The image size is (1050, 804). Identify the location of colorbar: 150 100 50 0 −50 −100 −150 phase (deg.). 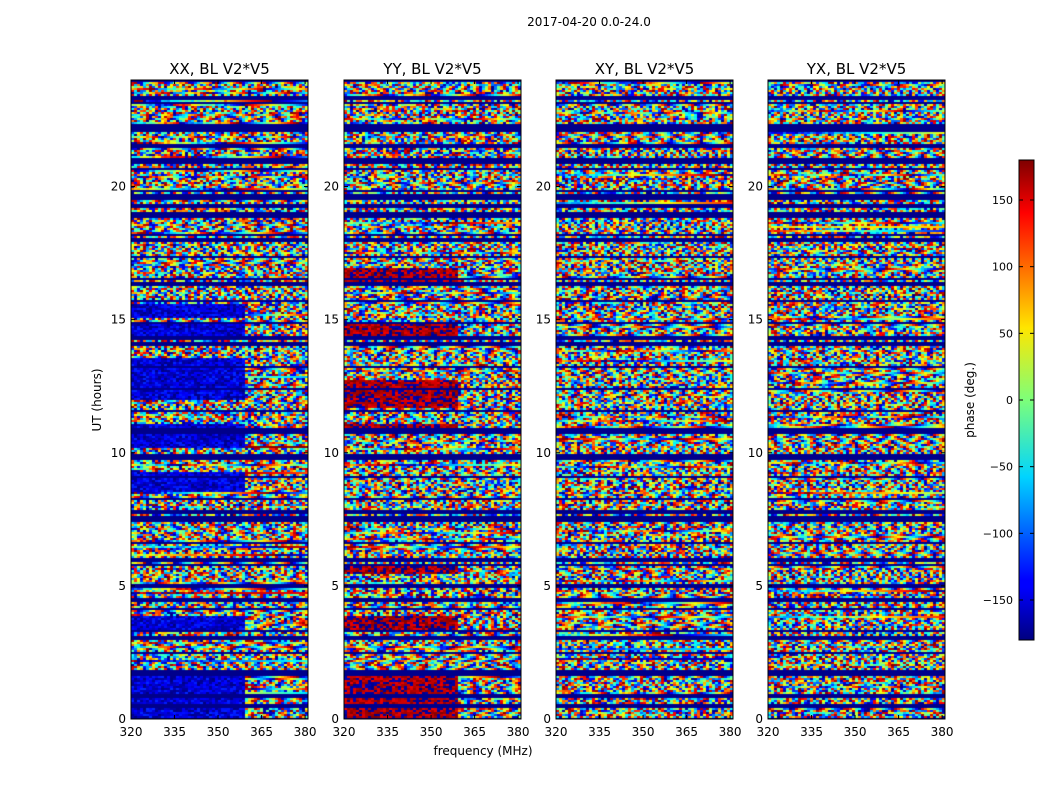
(999, 400).